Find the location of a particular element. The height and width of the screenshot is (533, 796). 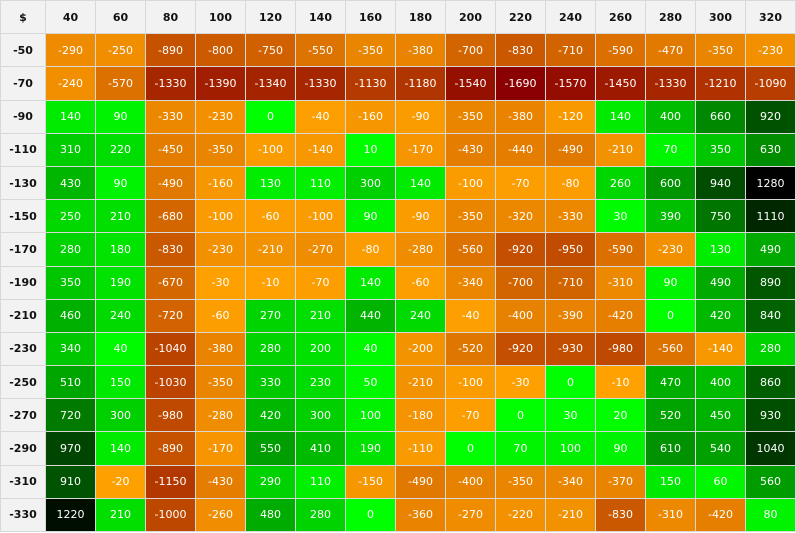

heatmap-cell: 460 is located at coordinates (70, 315).